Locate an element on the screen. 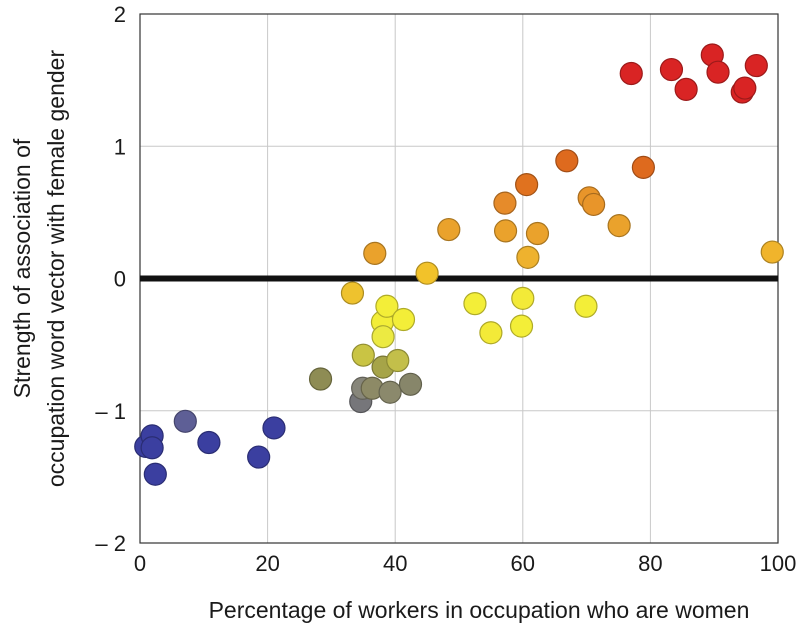  x-tick-label: 0 is located at coordinates (140, 563).